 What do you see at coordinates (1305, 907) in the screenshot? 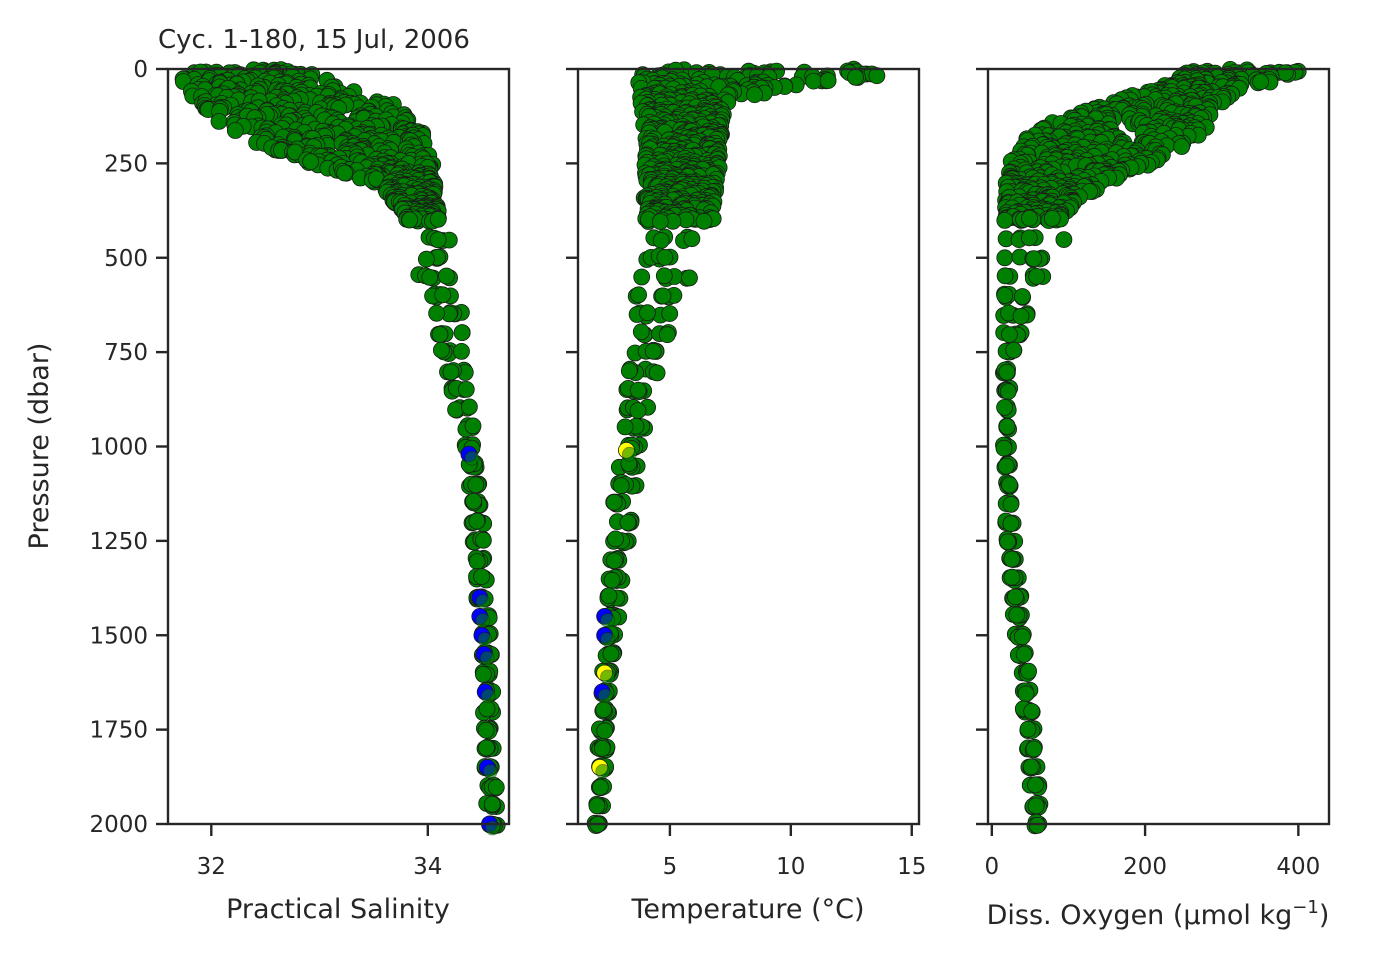
I see `oxygen-x-axis-label-sup: −1` at bounding box center [1305, 907].